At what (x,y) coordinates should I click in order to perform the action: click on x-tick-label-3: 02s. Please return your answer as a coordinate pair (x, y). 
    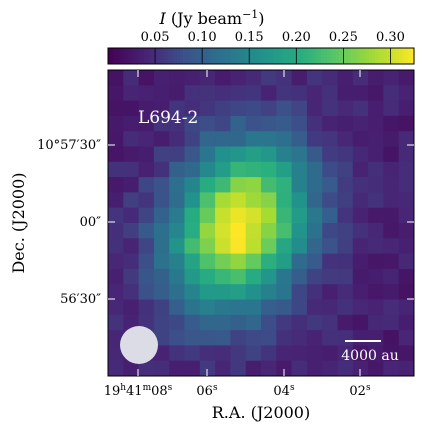
    Looking at the image, I should click on (360, 391).